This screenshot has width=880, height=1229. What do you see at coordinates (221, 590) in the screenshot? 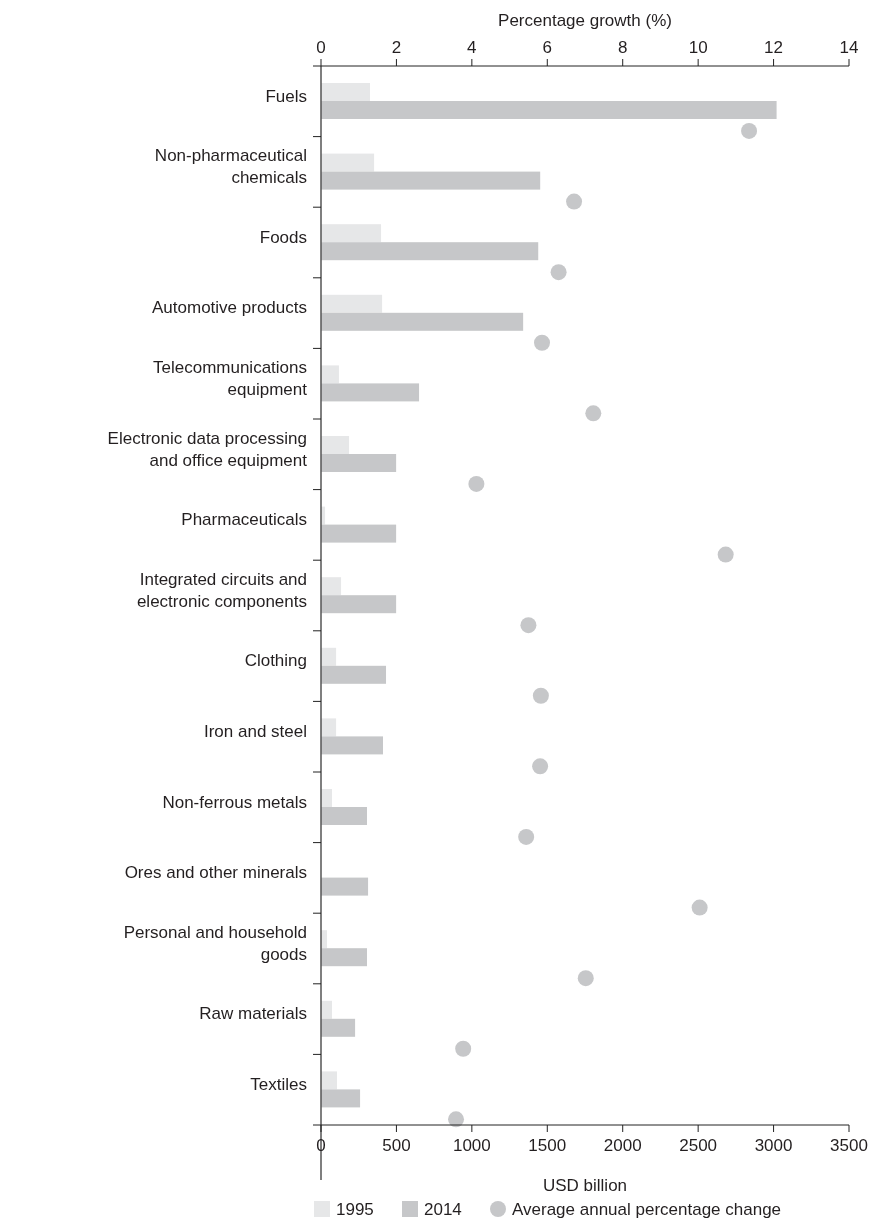
I see `y-tick-label: Integrated circuits and electronic components` at bounding box center [221, 590].